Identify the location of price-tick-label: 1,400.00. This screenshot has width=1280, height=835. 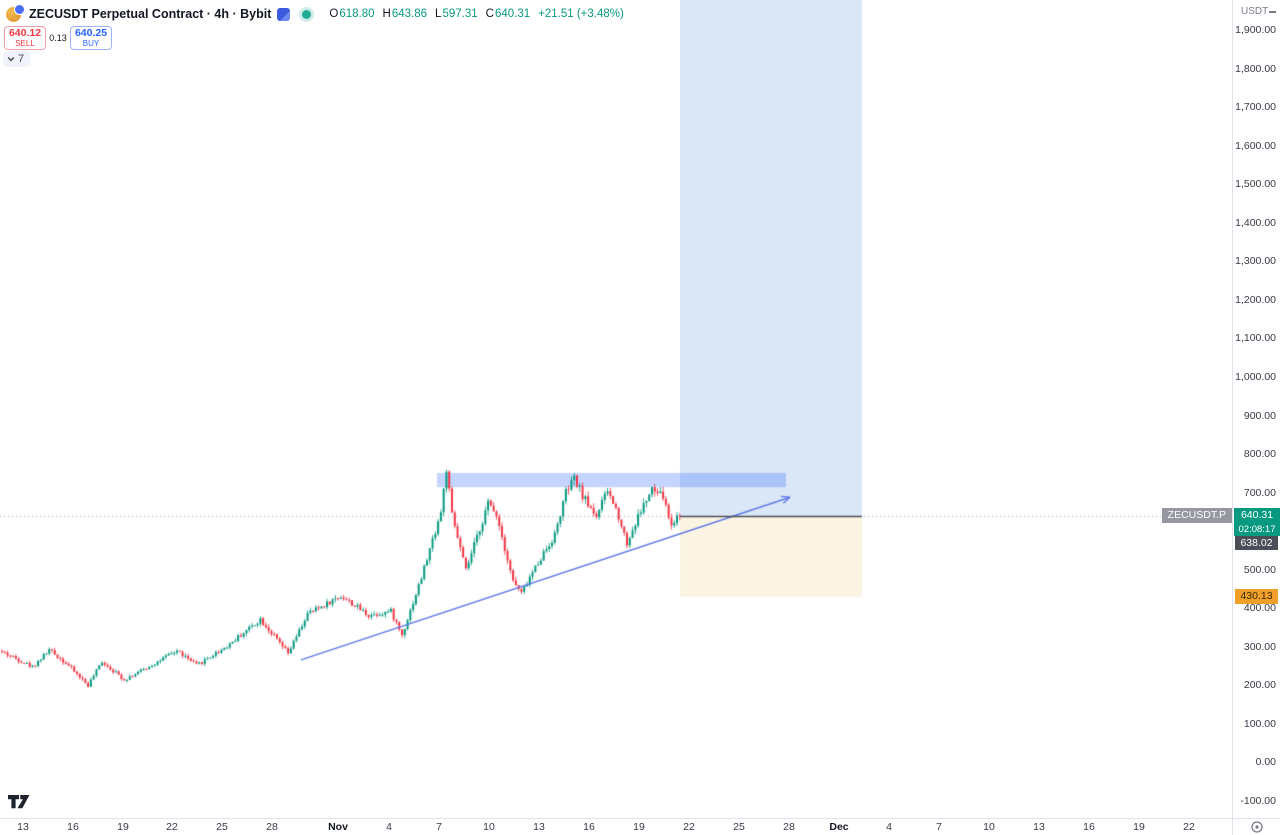
(1255, 222).